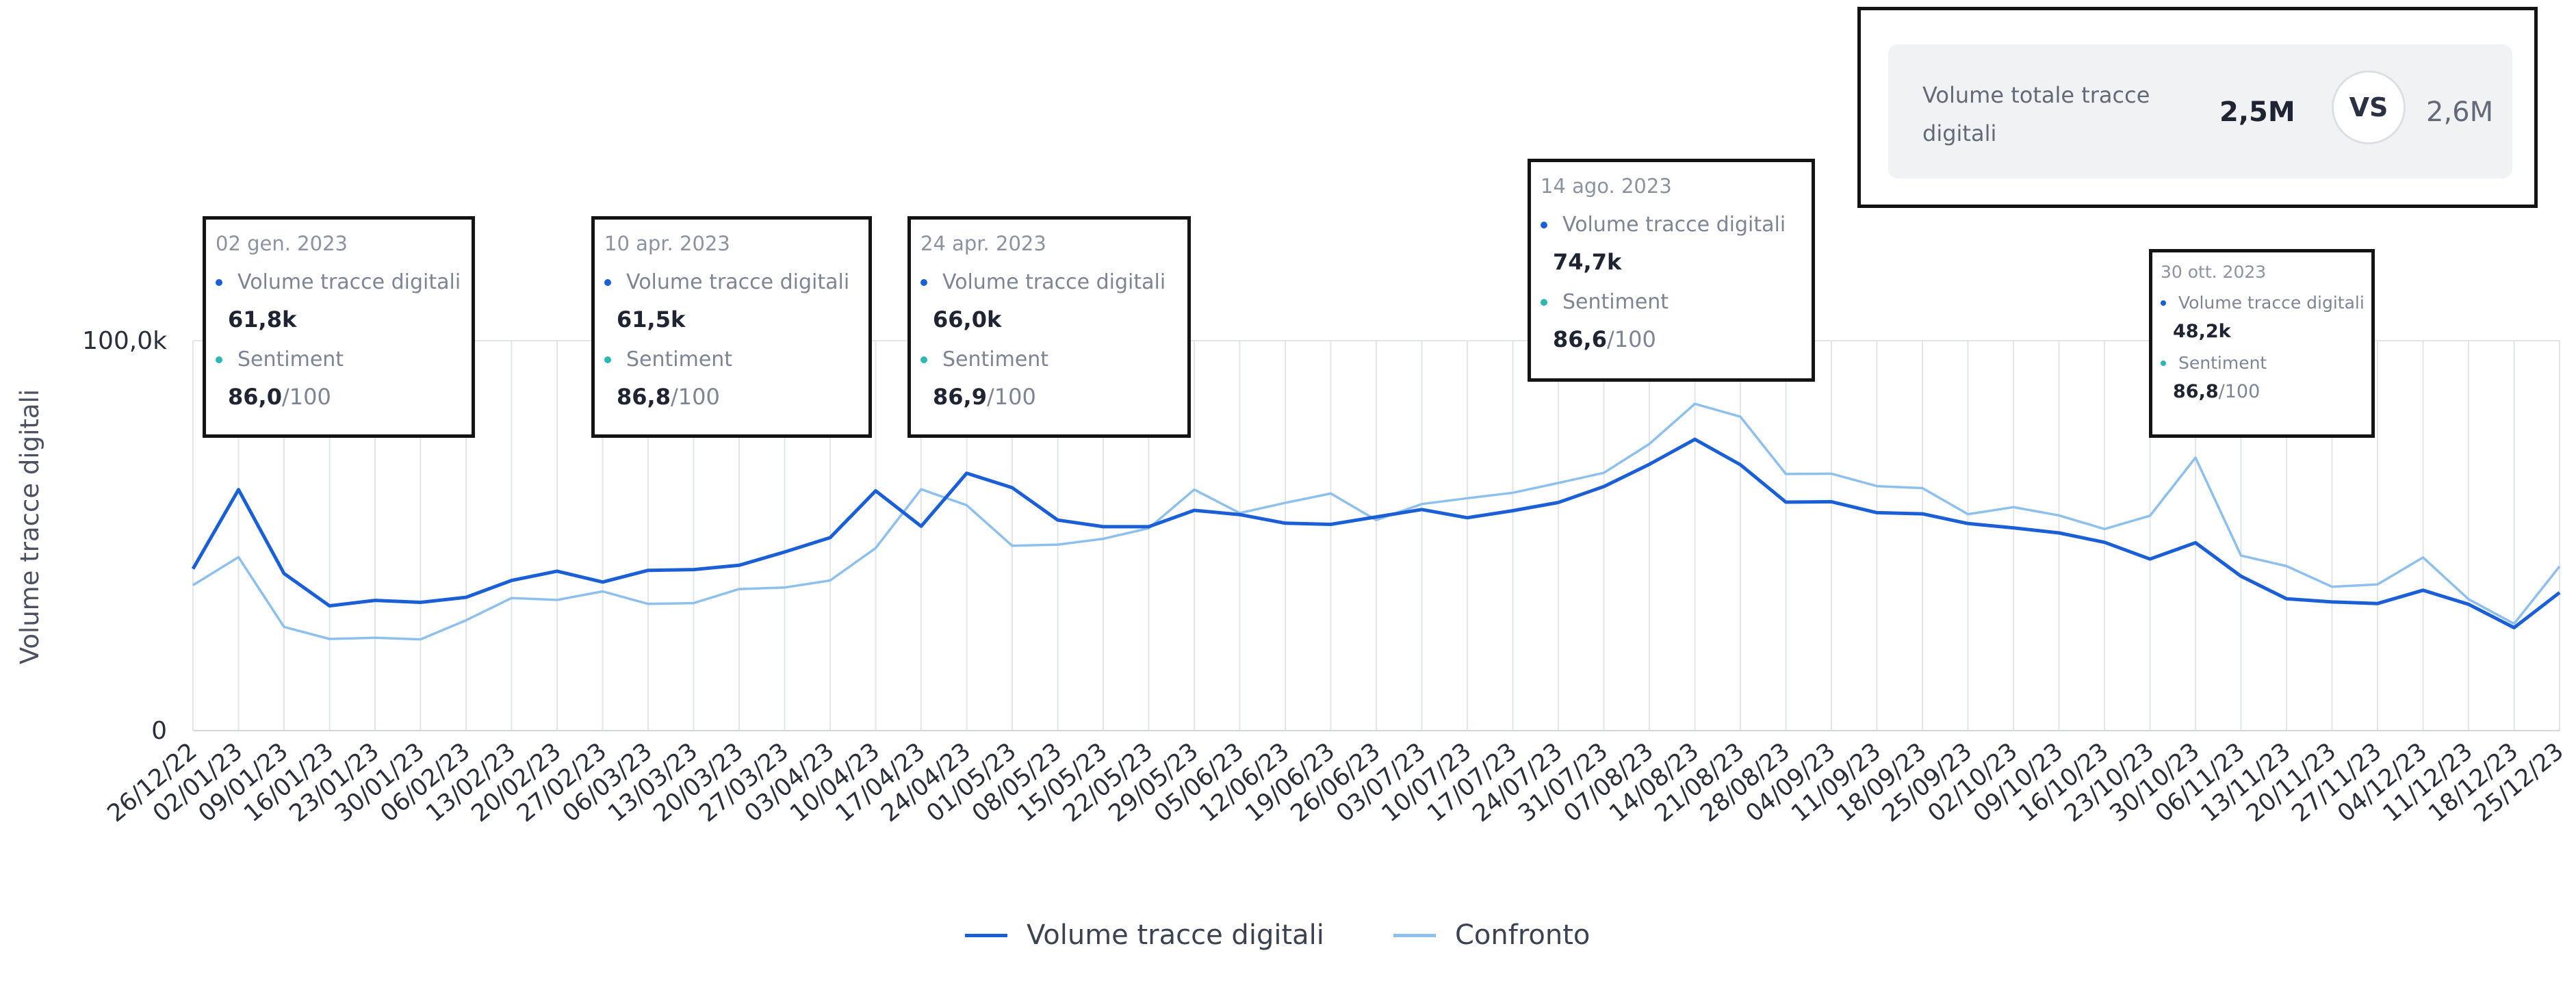 This screenshot has width=2576, height=981. Describe the element at coordinates (2036, 114) in the screenshot. I see `summary-label: Volume totale tracce digitali` at that location.